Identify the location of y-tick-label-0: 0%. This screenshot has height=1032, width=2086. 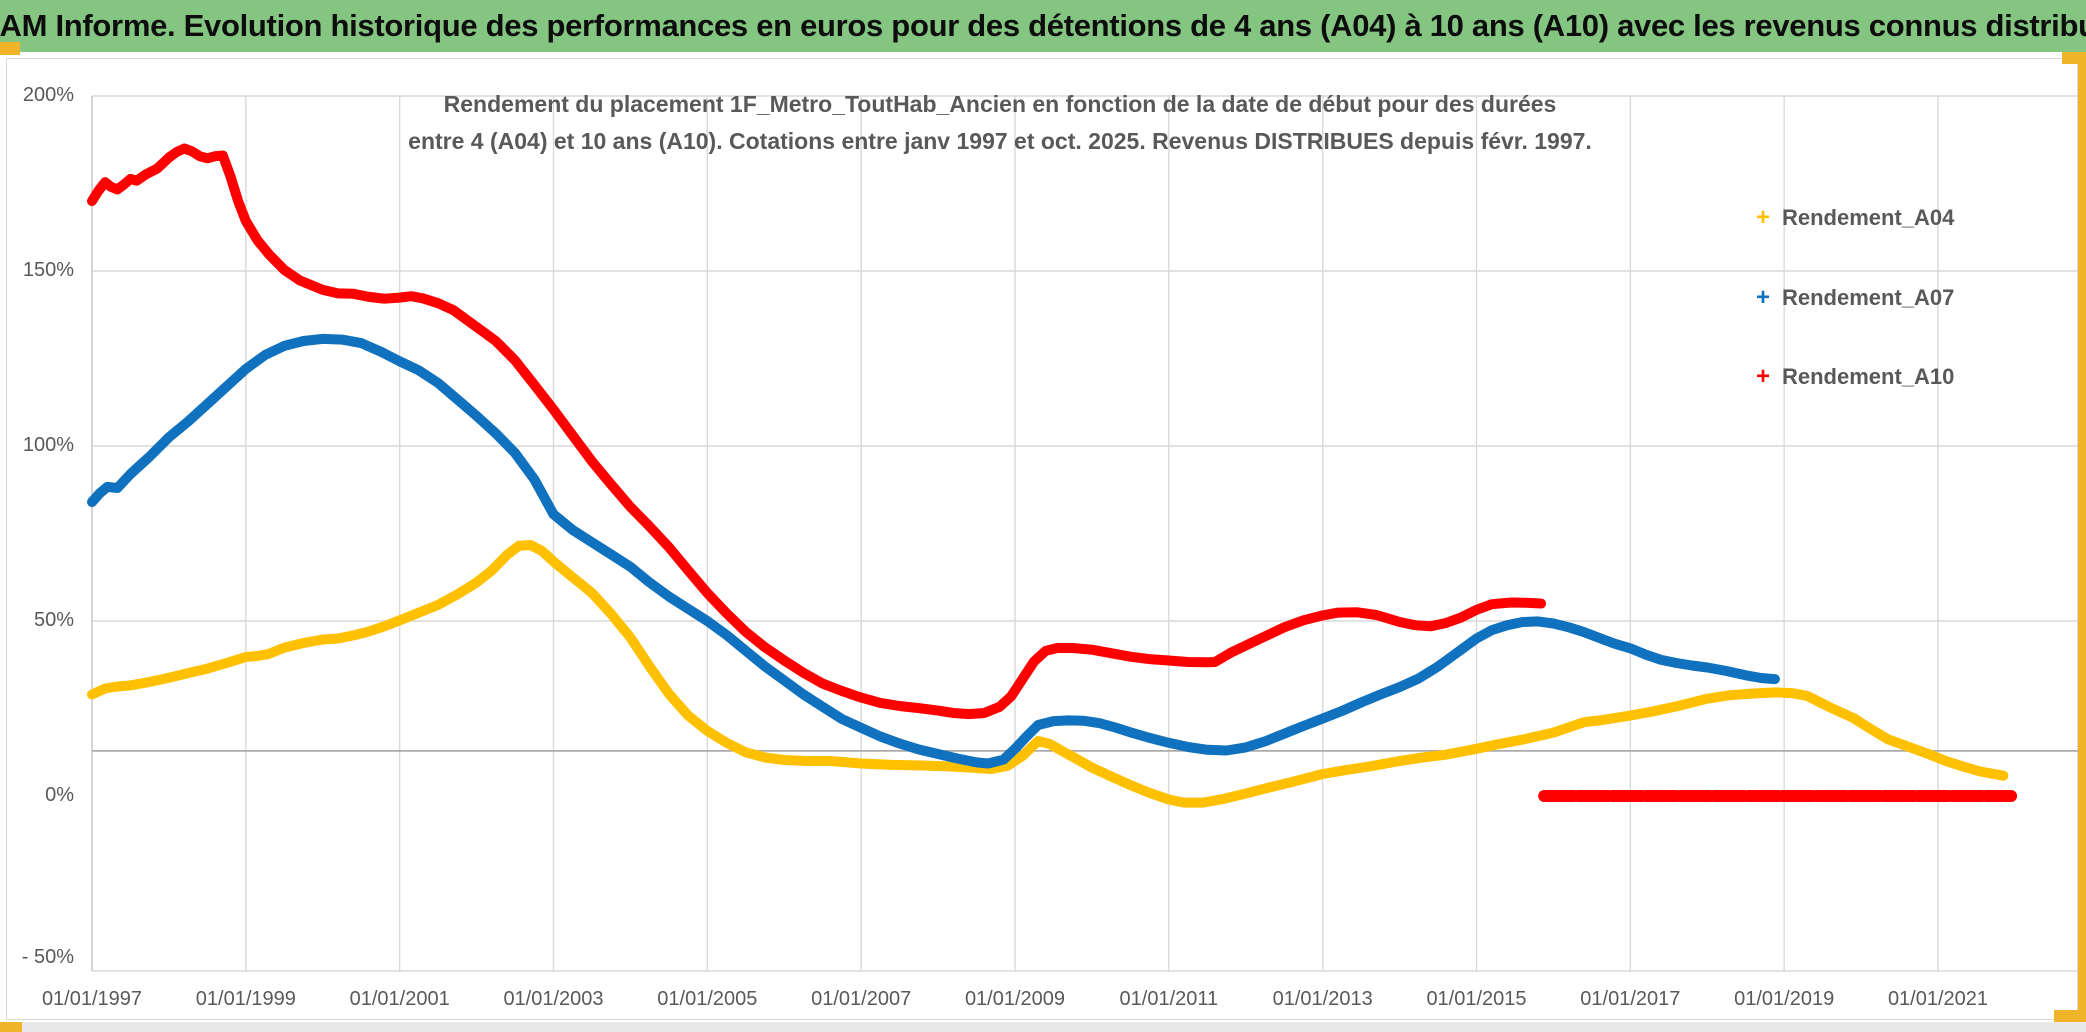
(59, 795).